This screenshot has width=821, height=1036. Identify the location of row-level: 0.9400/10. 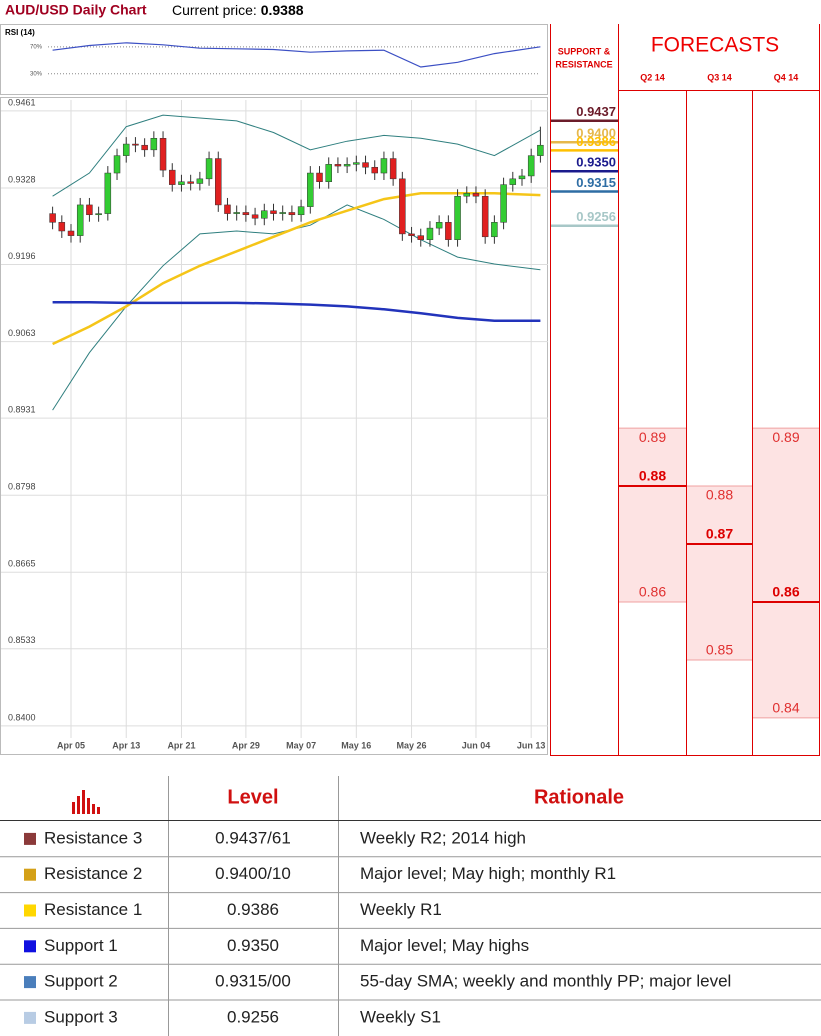
(253, 873).